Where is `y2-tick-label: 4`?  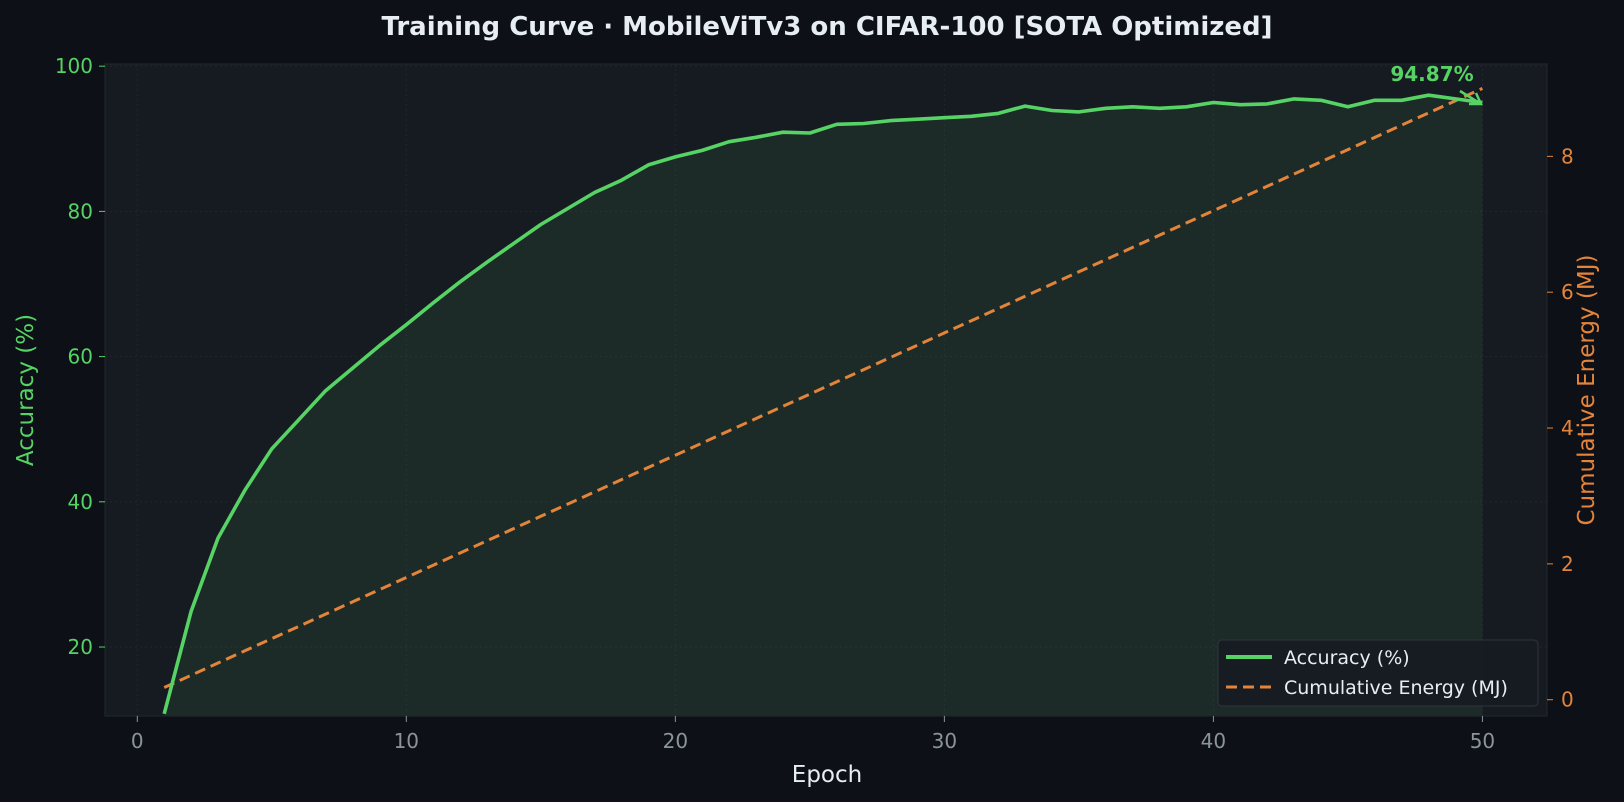
y2-tick-label: 4 is located at coordinates (1567, 428).